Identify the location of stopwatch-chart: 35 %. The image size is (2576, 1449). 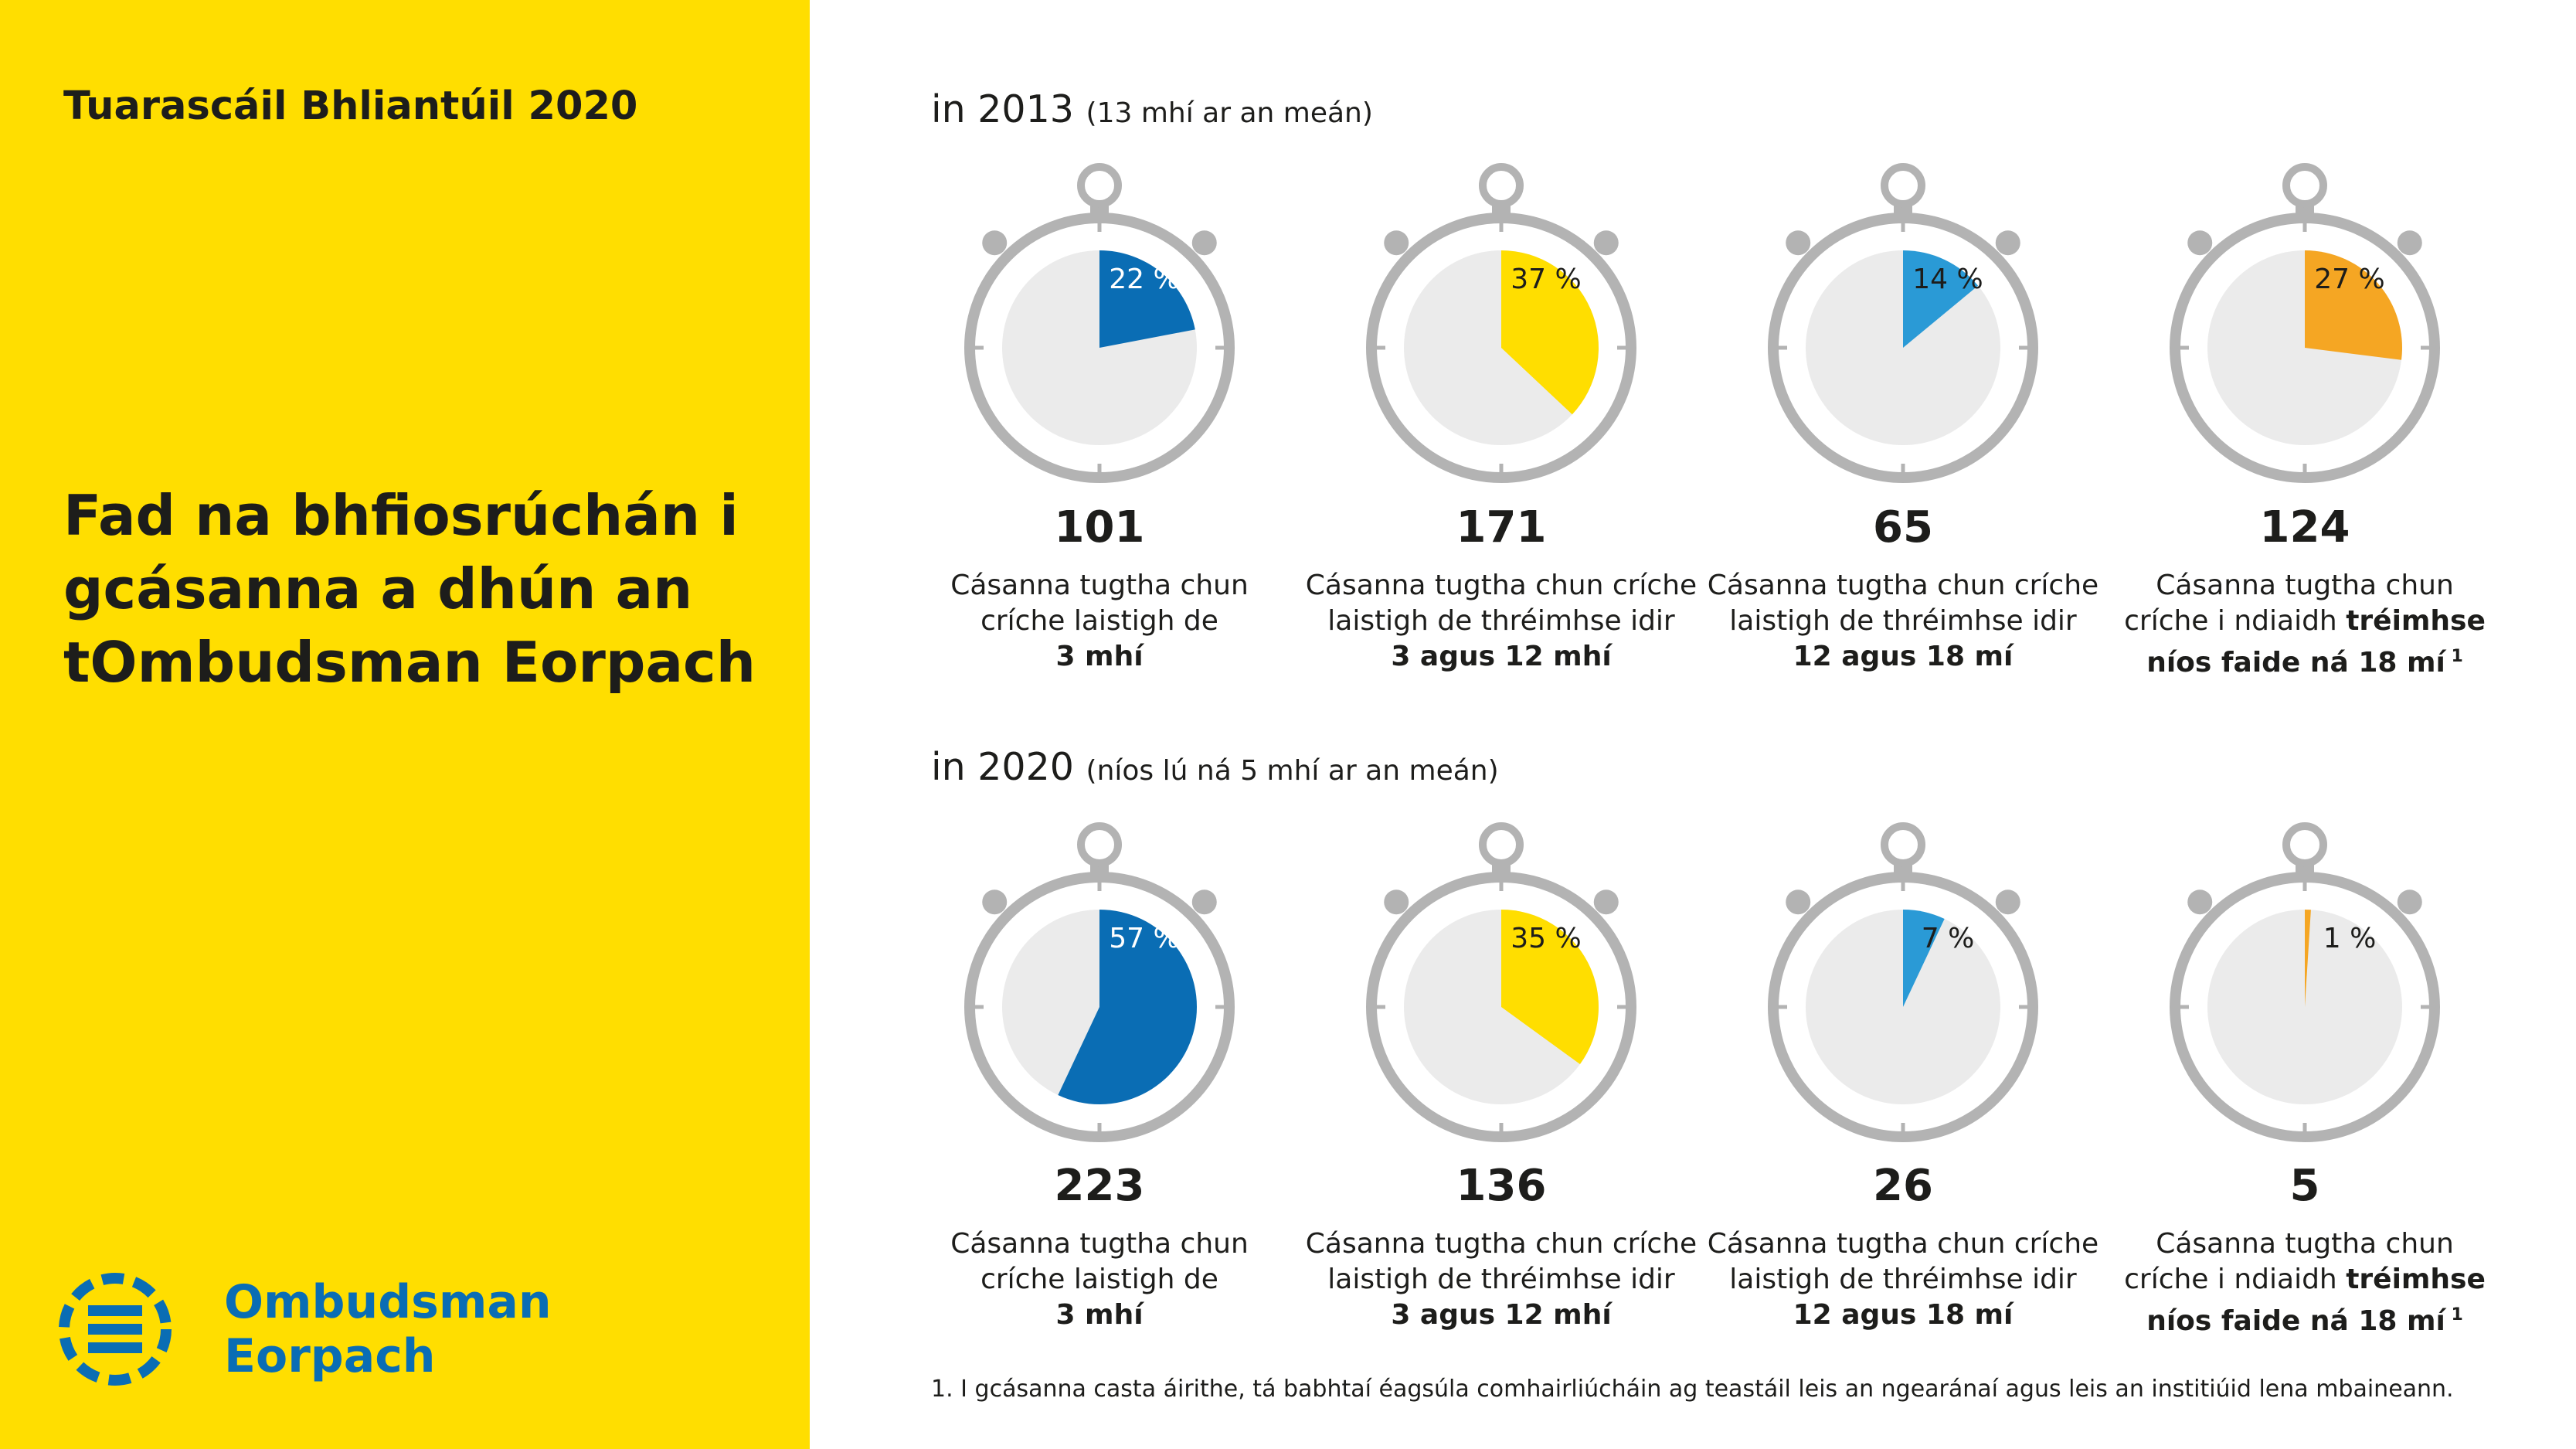
(1501, 982).